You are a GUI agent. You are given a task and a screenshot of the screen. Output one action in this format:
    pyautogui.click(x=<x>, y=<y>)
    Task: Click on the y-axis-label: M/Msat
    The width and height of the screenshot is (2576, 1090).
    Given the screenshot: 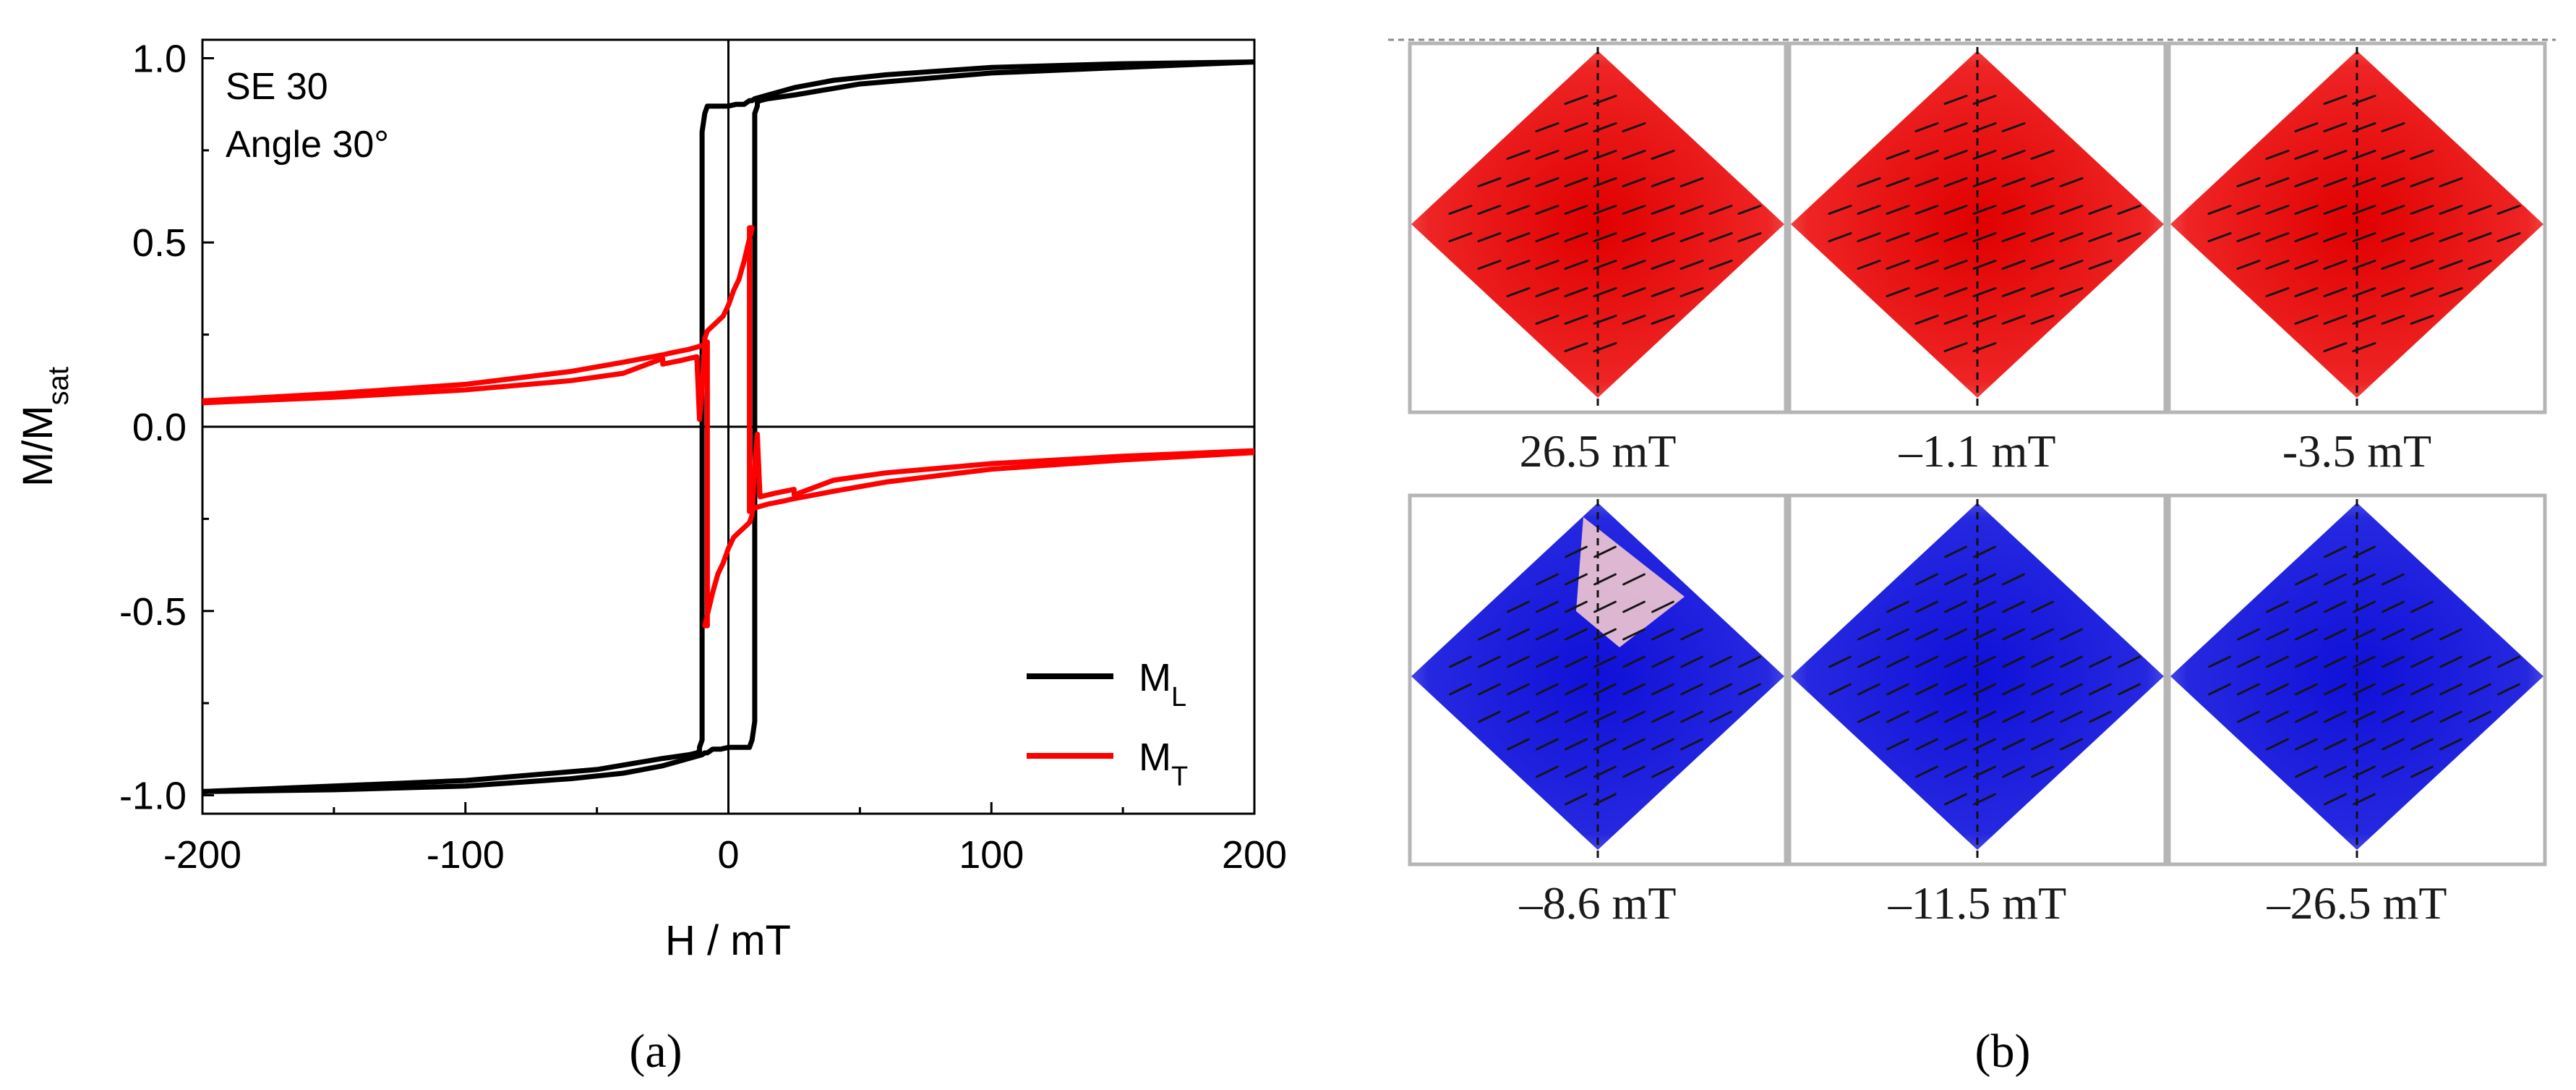 What is the action you would take?
    pyautogui.click(x=44, y=427)
    